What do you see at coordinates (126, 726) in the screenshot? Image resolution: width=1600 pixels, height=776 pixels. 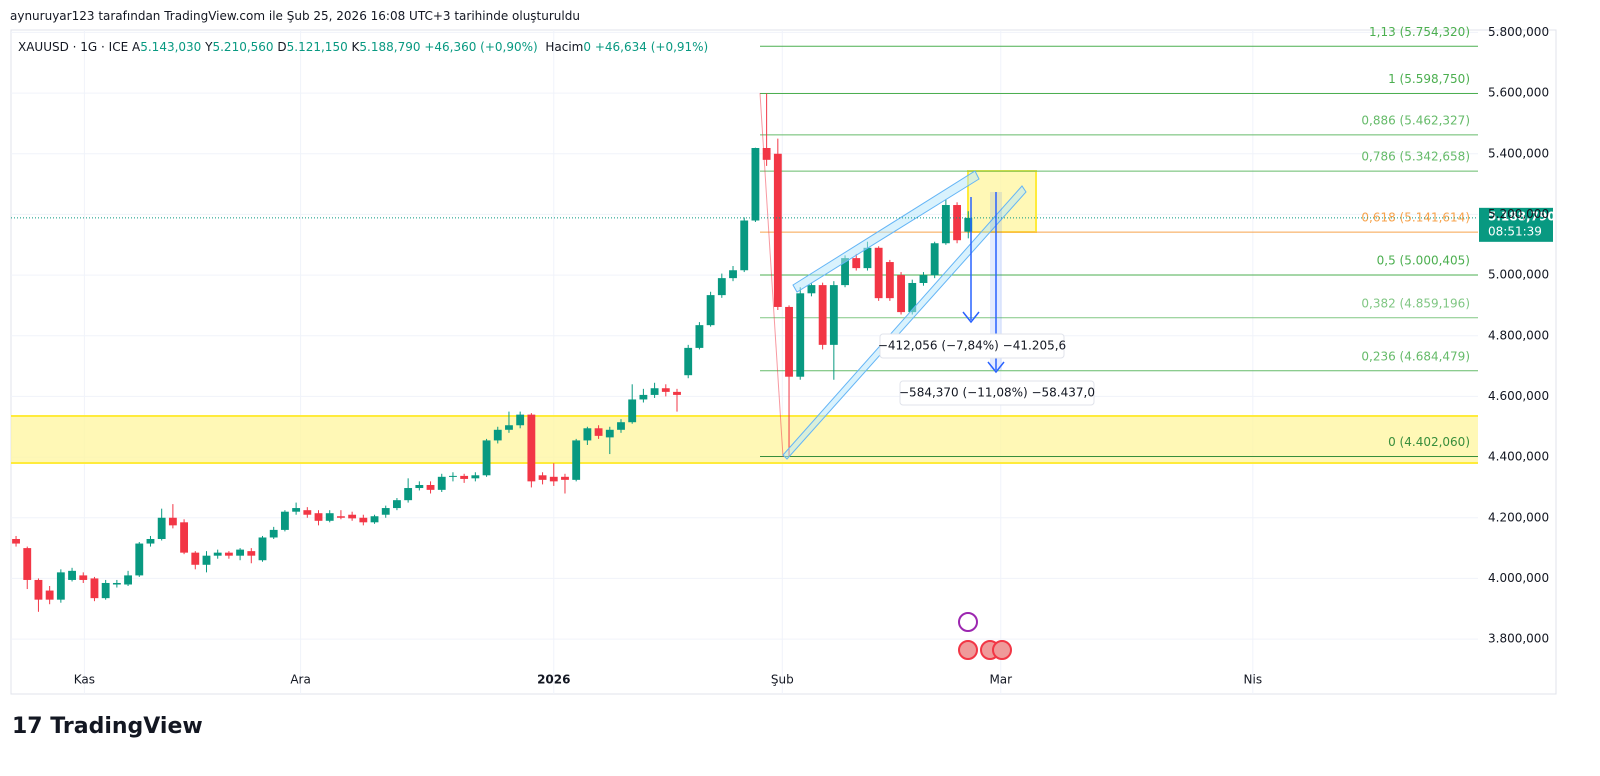 I see `logo-text: TradingView` at bounding box center [126, 726].